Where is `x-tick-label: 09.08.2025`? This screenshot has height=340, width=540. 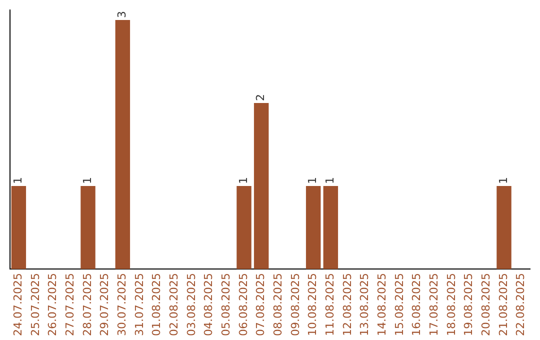
x-tick-label: 09.08.2025 is located at coordinates (295, 304).